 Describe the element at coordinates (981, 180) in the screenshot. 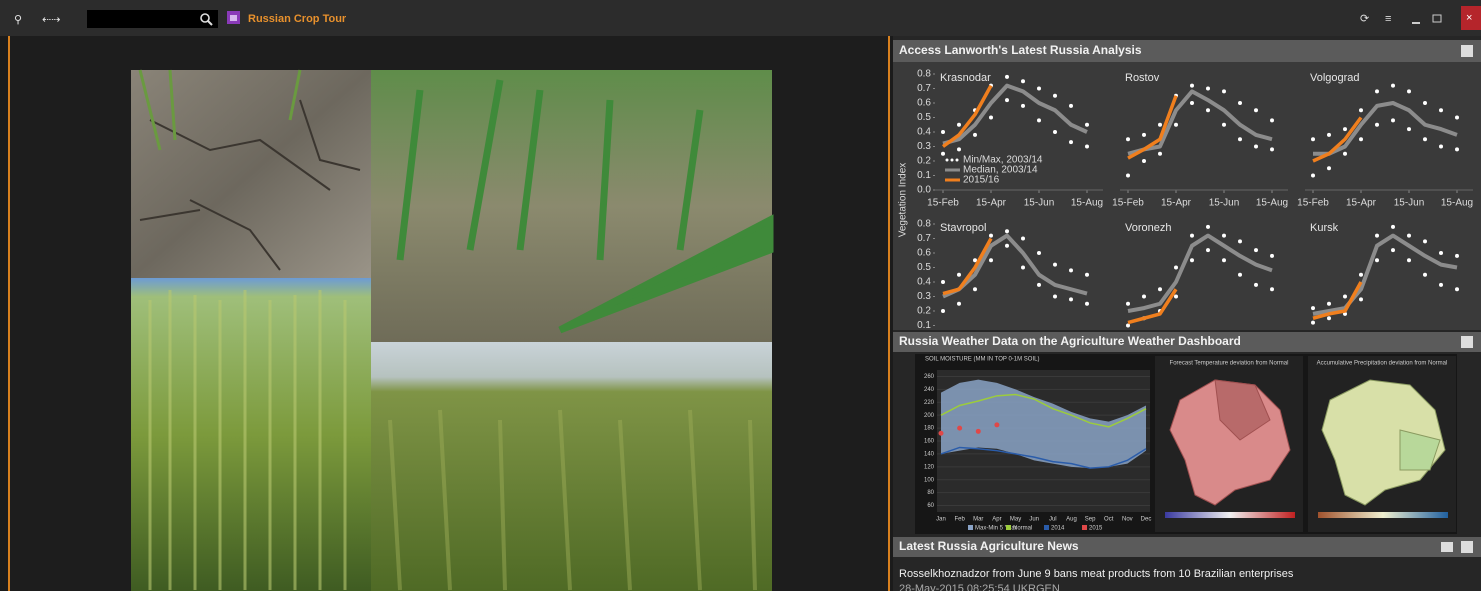

I see `legend-label: 2015/16` at that location.